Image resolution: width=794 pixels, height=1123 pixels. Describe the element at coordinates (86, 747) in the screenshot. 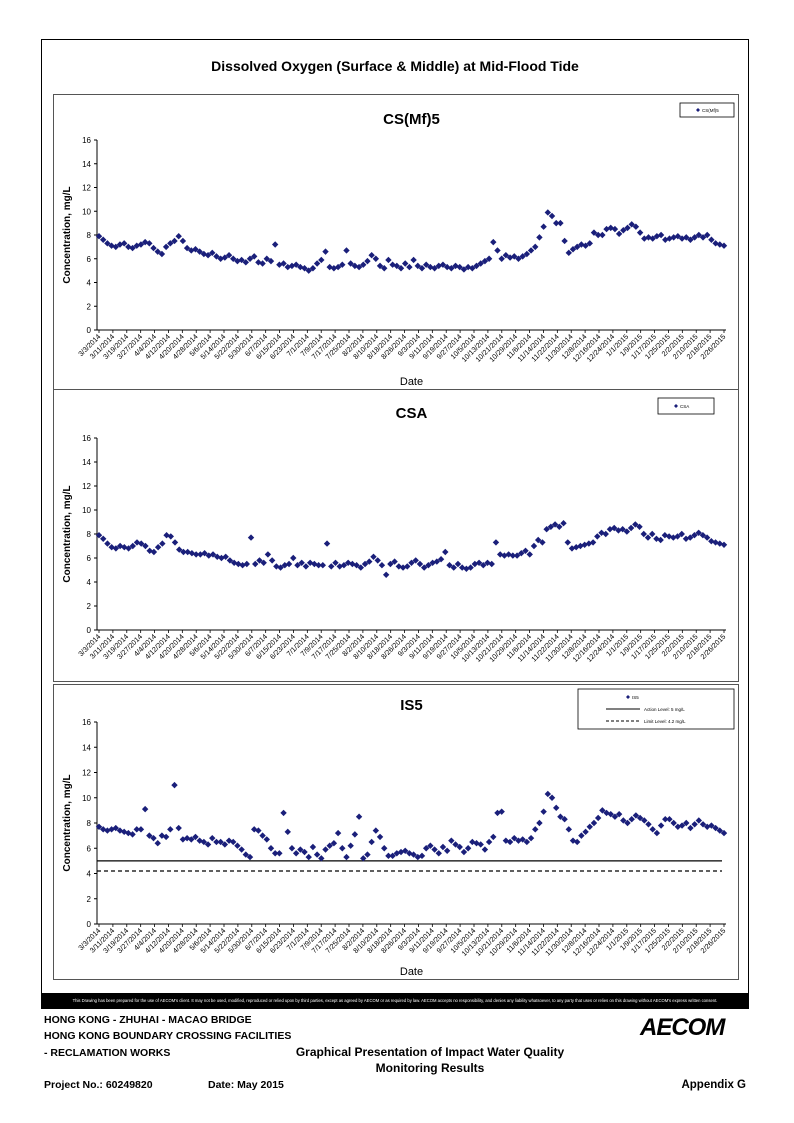

I see `y-tick-label: 14` at that location.